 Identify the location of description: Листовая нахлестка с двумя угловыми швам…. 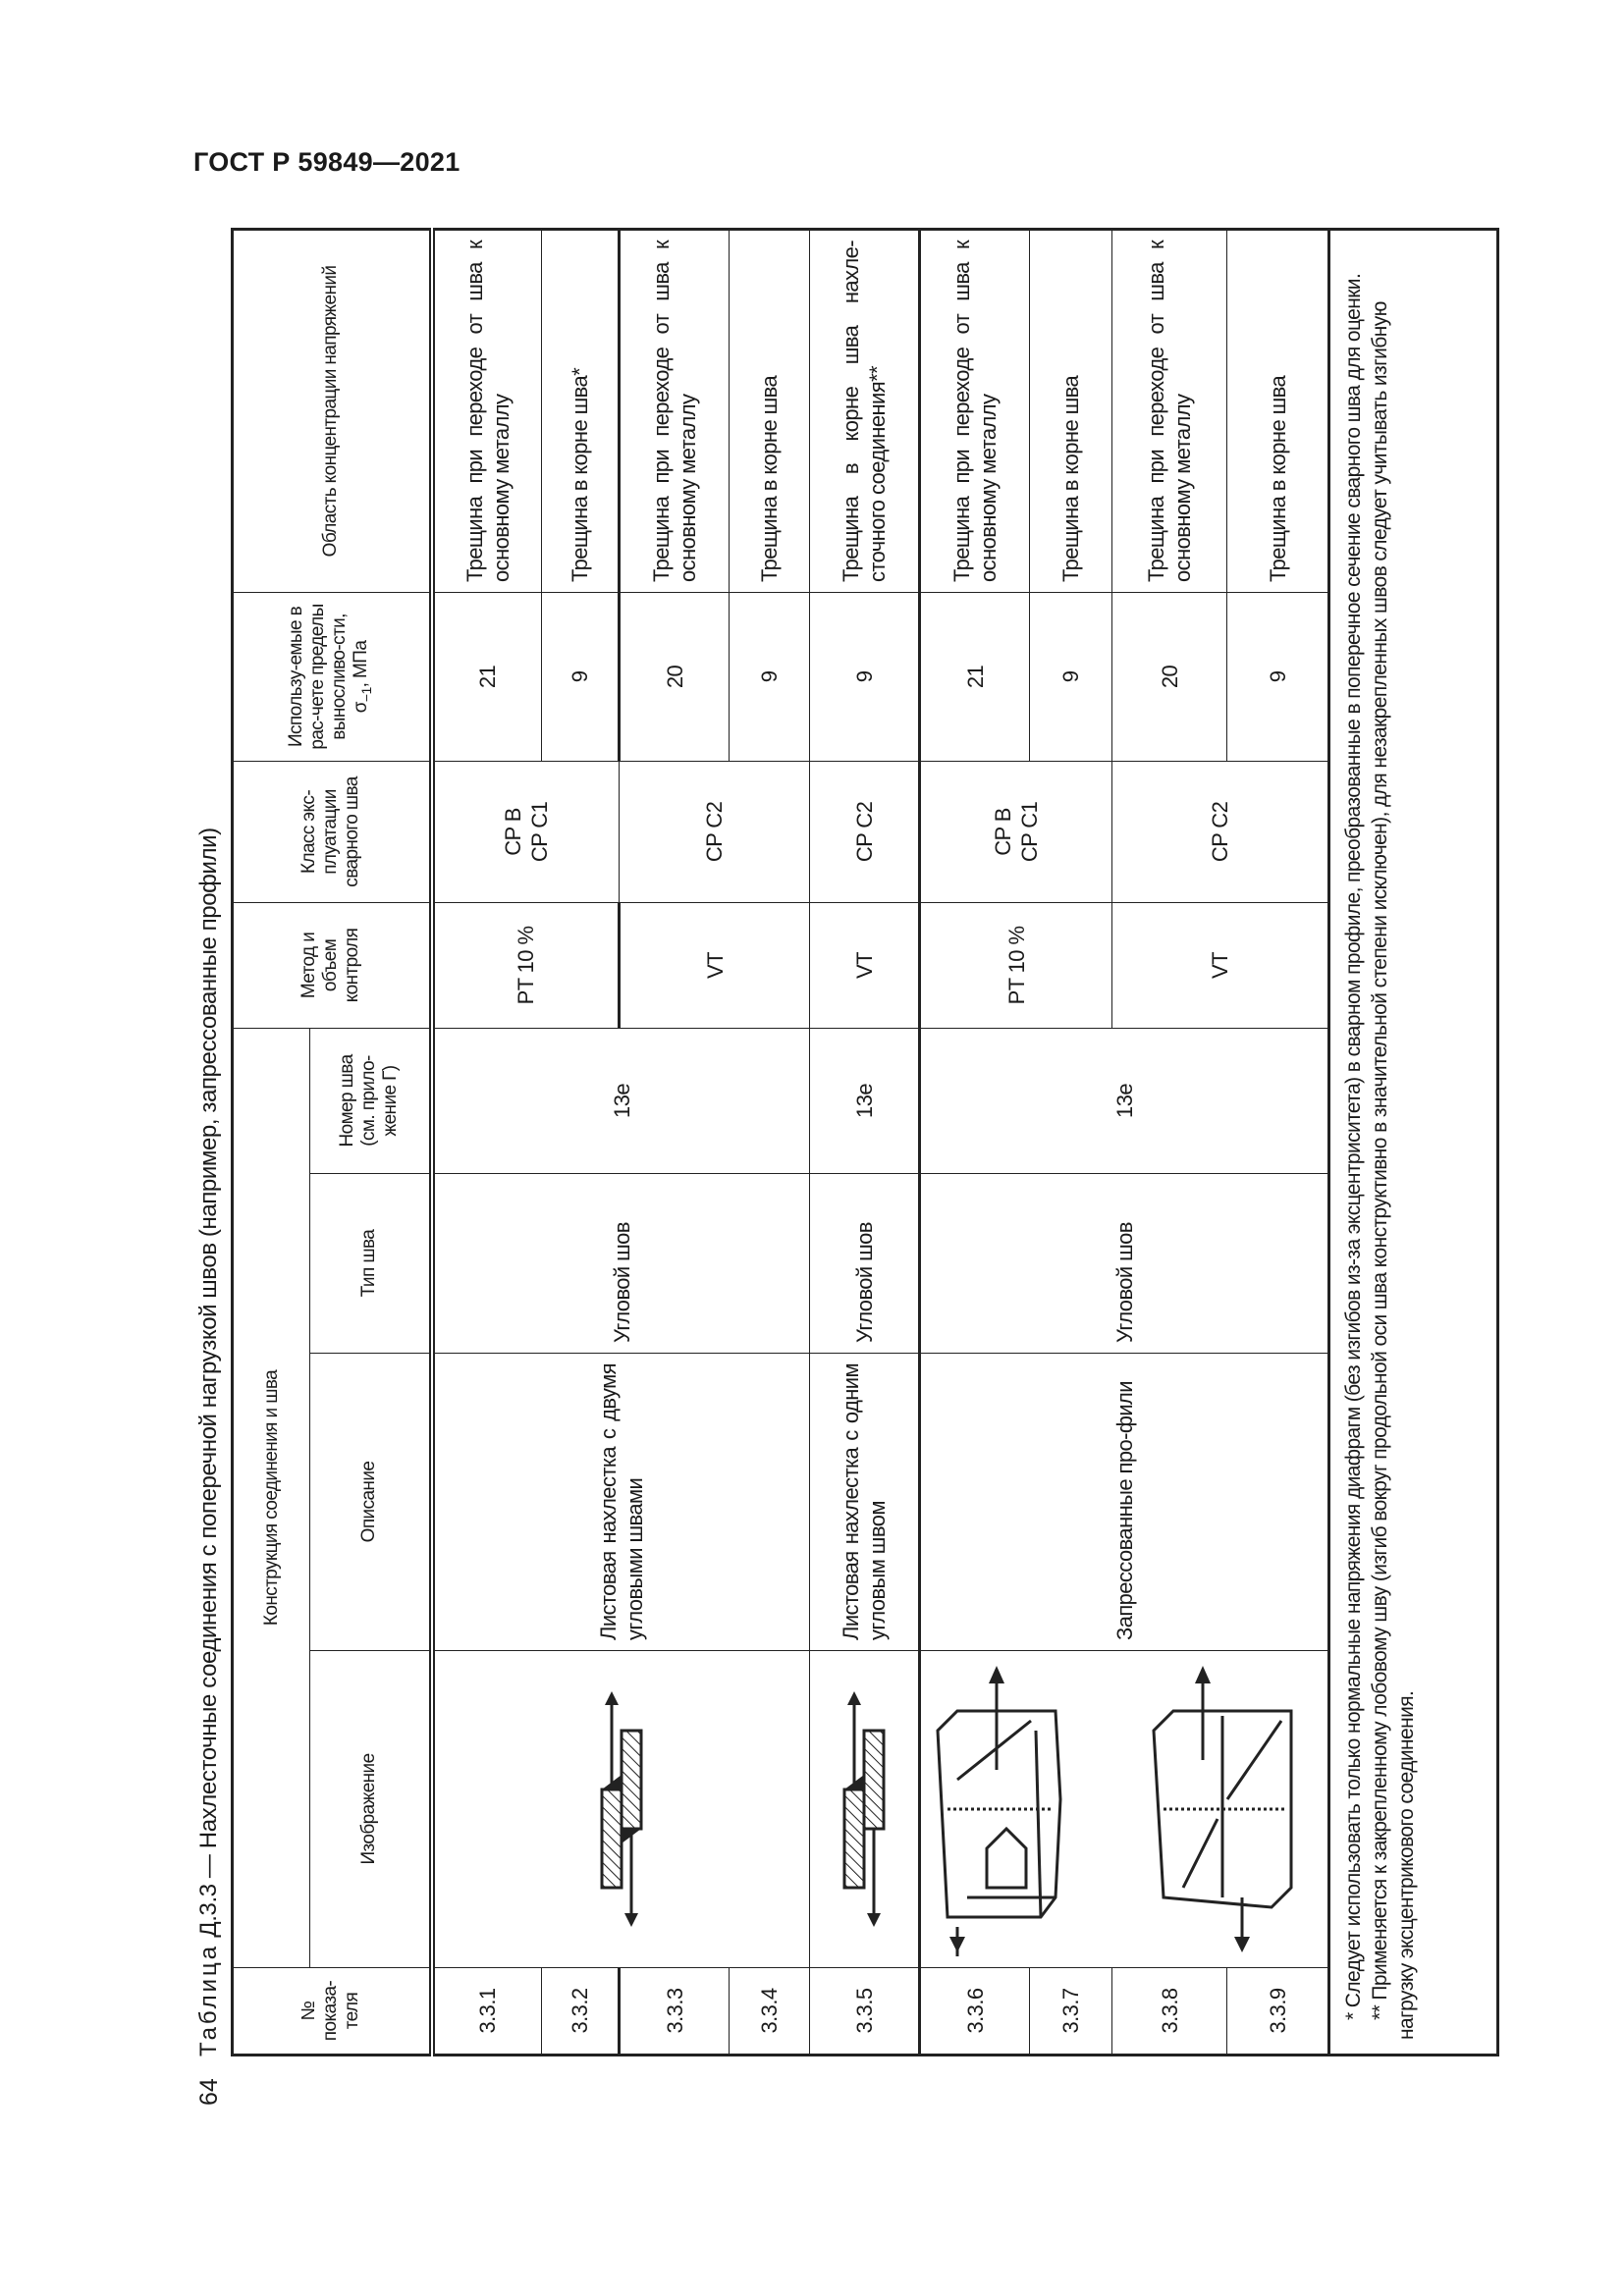
(620, 1502).